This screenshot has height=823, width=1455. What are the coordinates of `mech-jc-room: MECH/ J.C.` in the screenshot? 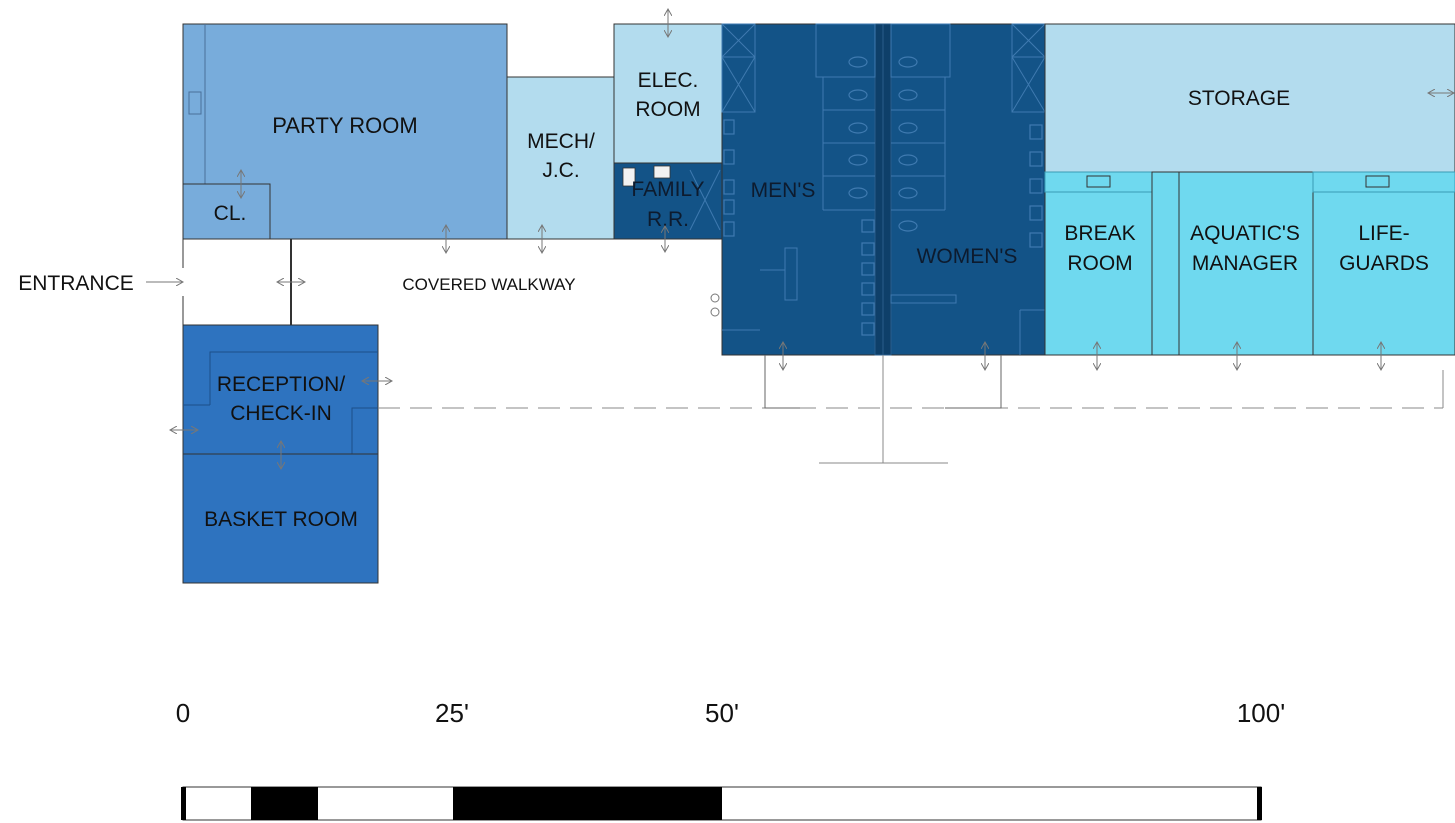 It's located at (560, 158).